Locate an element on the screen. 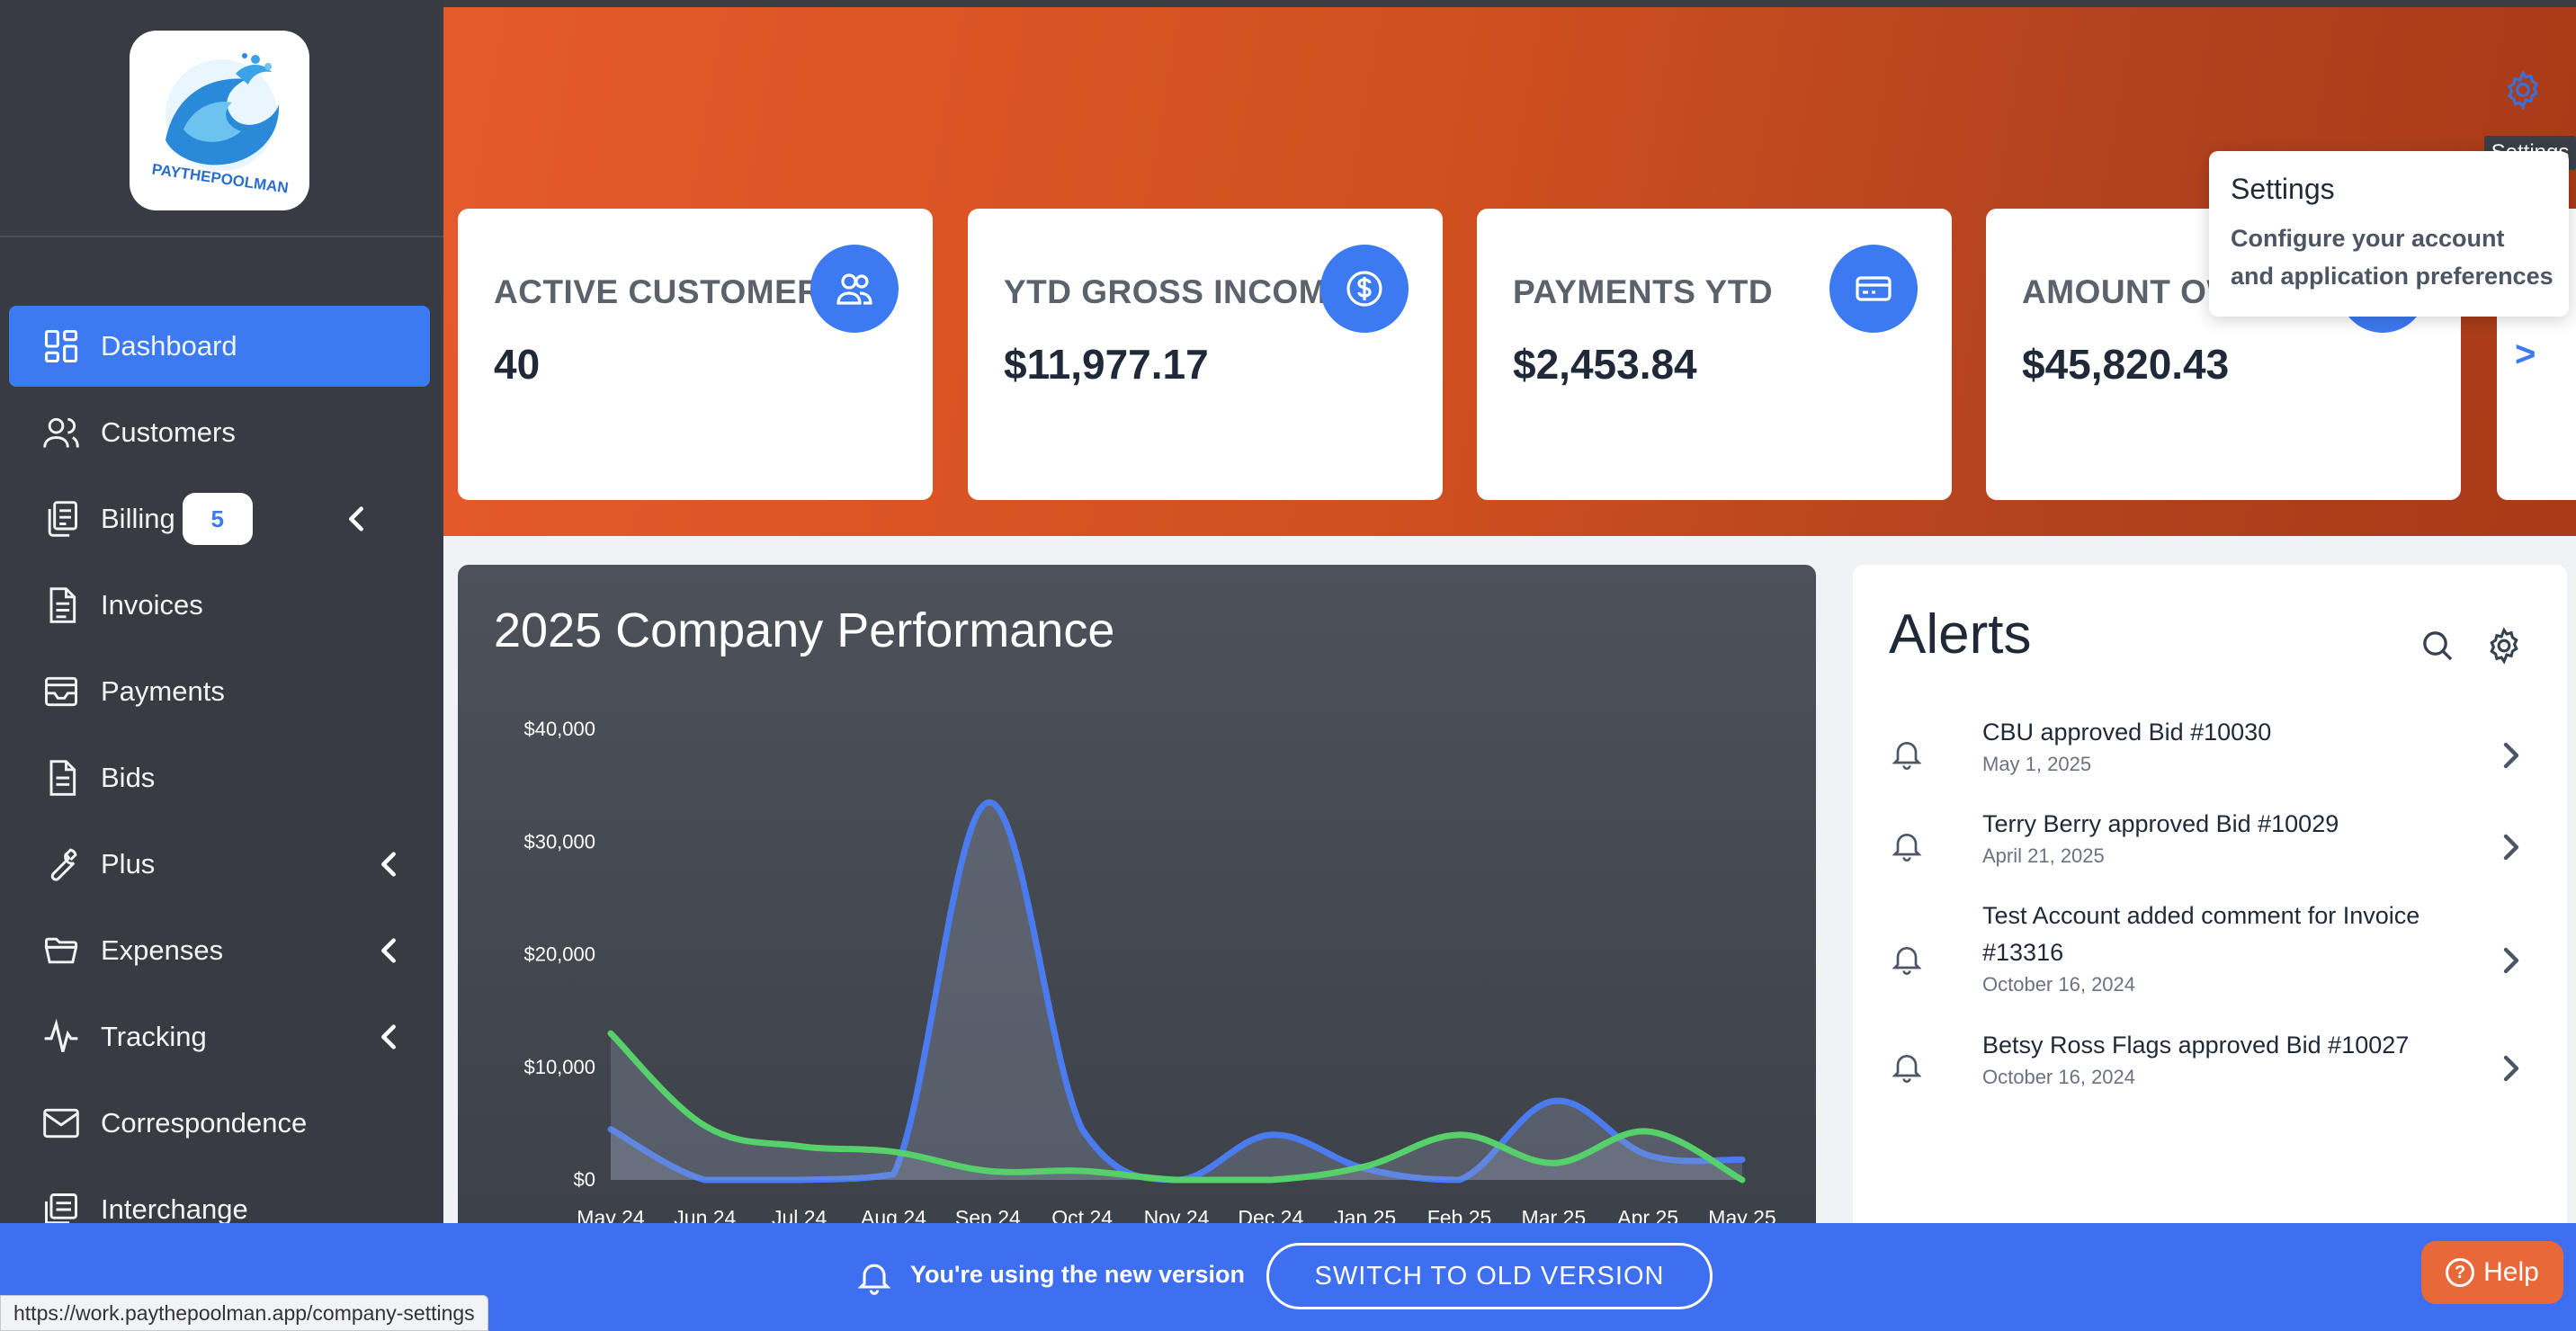  sidebar-item-tracking: Tracking is located at coordinates (219, 1036).